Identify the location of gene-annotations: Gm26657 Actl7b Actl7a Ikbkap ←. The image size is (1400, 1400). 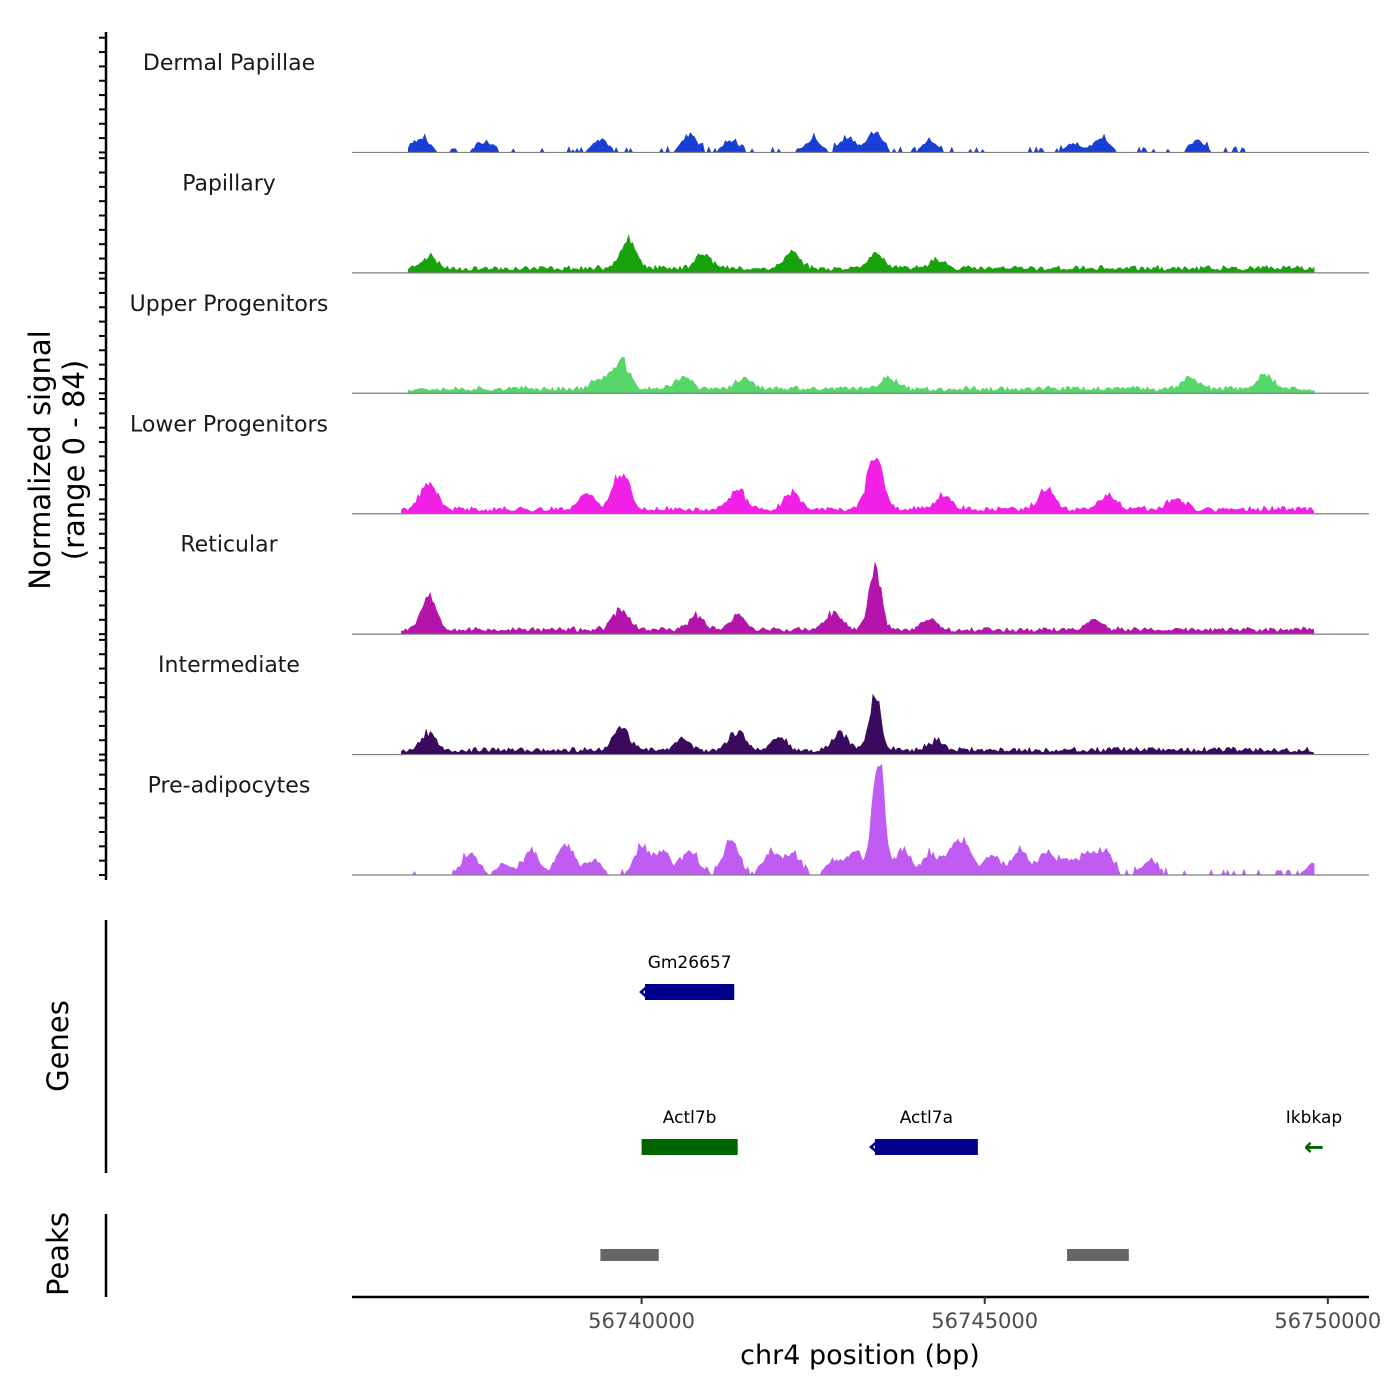
(990, 1057).